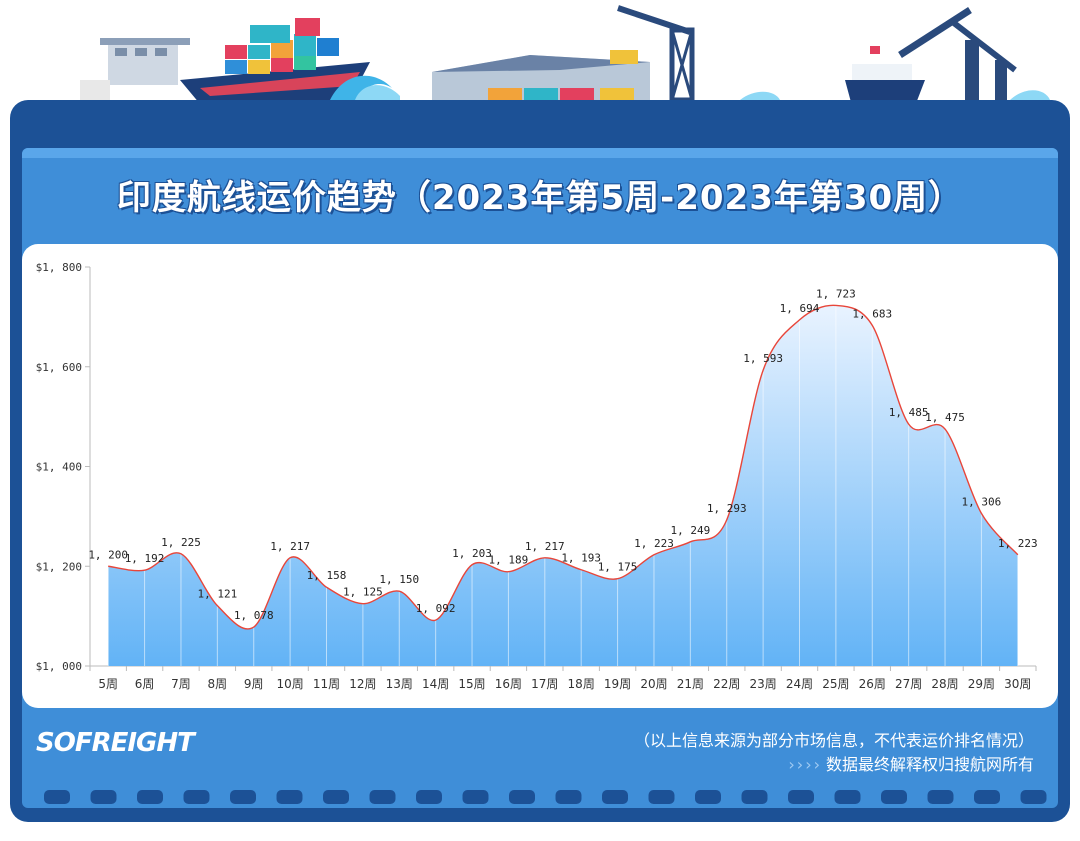 This screenshot has height=841, width=1080. Describe the element at coordinates (275, 61) in the screenshot. I see `container-ship-icon` at that location.